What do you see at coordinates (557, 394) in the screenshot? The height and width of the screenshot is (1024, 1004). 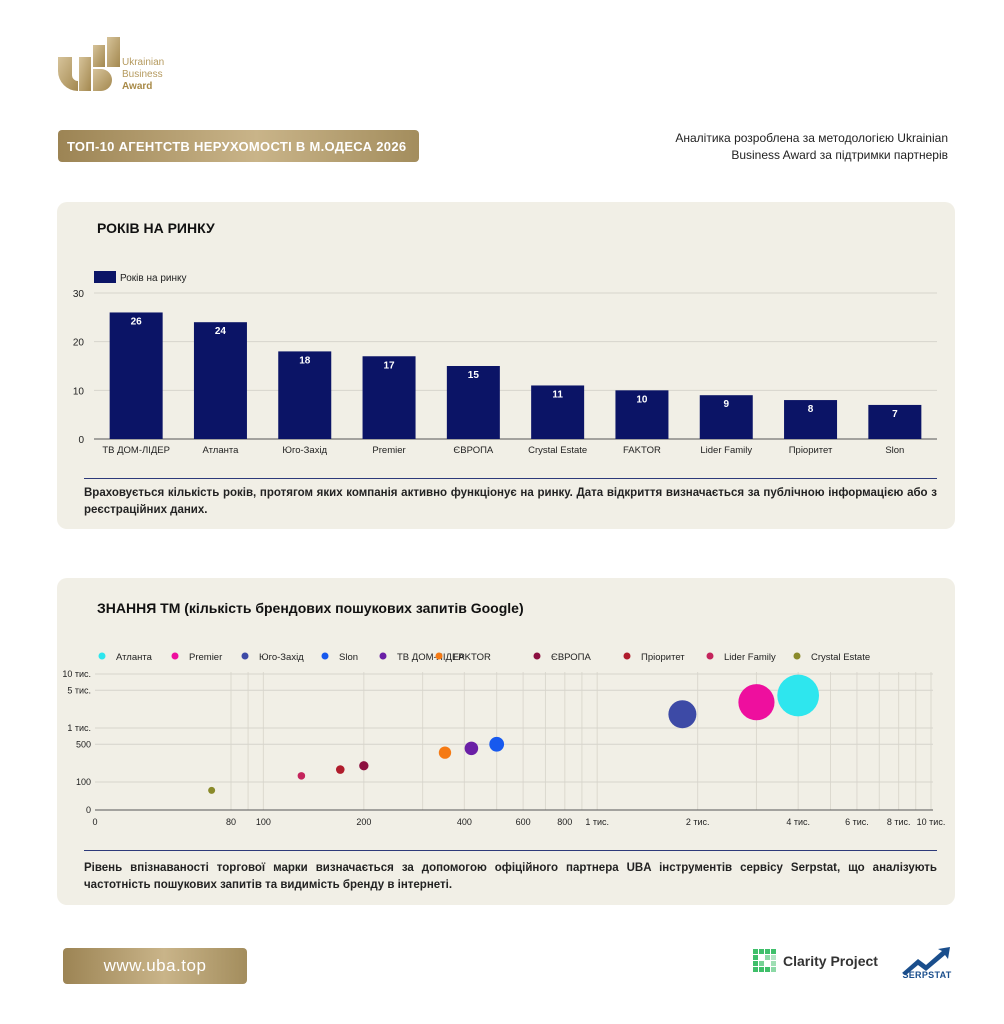 I see `bar-value-label: 11` at bounding box center [557, 394].